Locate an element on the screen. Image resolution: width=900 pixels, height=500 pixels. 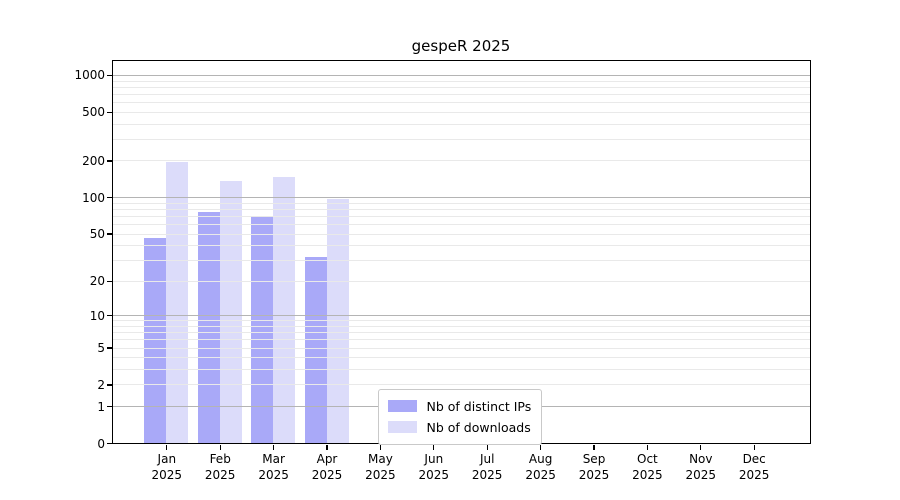
x-tick-dec is located at coordinates (754, 447).